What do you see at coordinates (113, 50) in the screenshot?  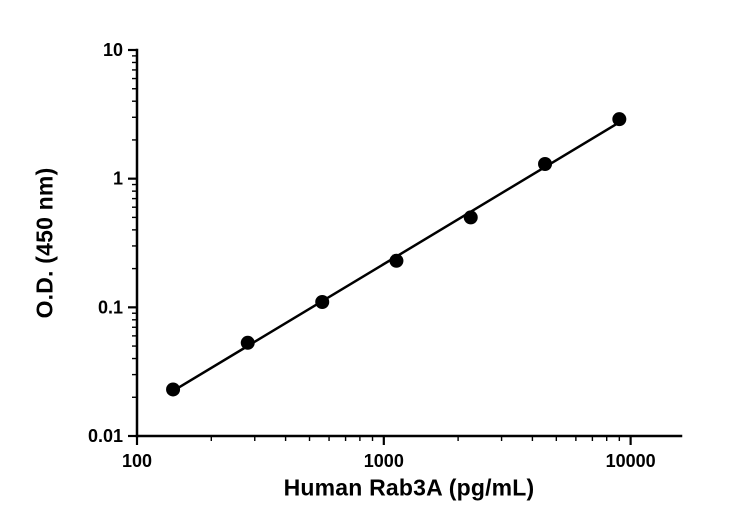 I see `y-tick-label: 10` at bounding box center [113, 50].